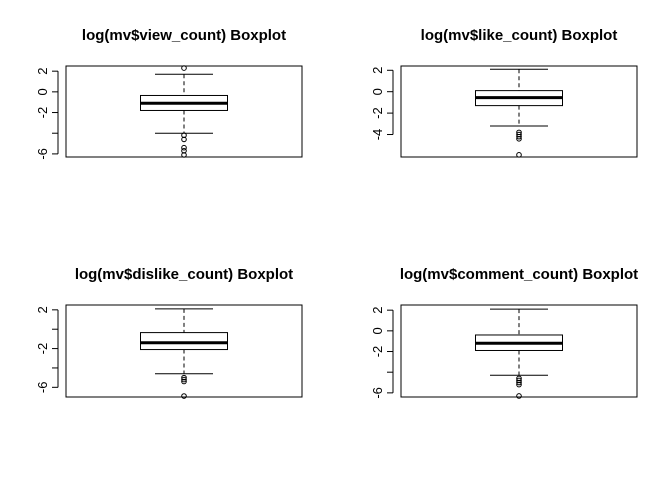  I want to click on chart-title: log(mv$comment_count) Boxplot, so click(519, 274).